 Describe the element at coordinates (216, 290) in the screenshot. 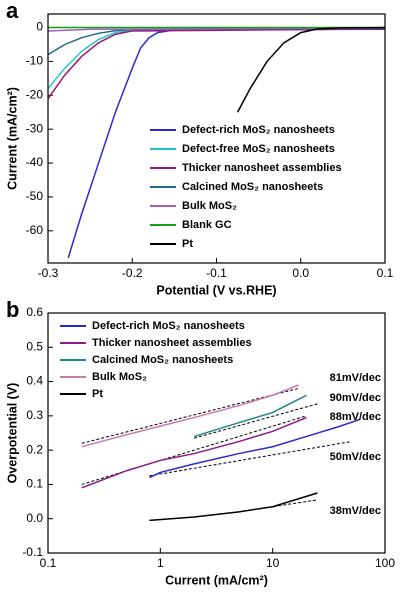

I see `x-axis-label: Potential (V vs.RHE)` at that location.